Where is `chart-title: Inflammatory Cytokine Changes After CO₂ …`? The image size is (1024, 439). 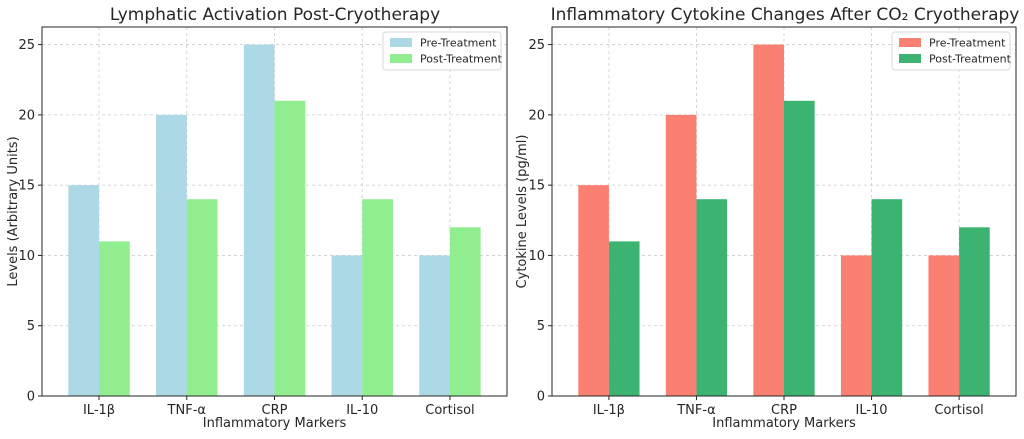
chart-title: Inflammatory Cytokine Changes After CO₂ … is located at coordinates (785, 15).